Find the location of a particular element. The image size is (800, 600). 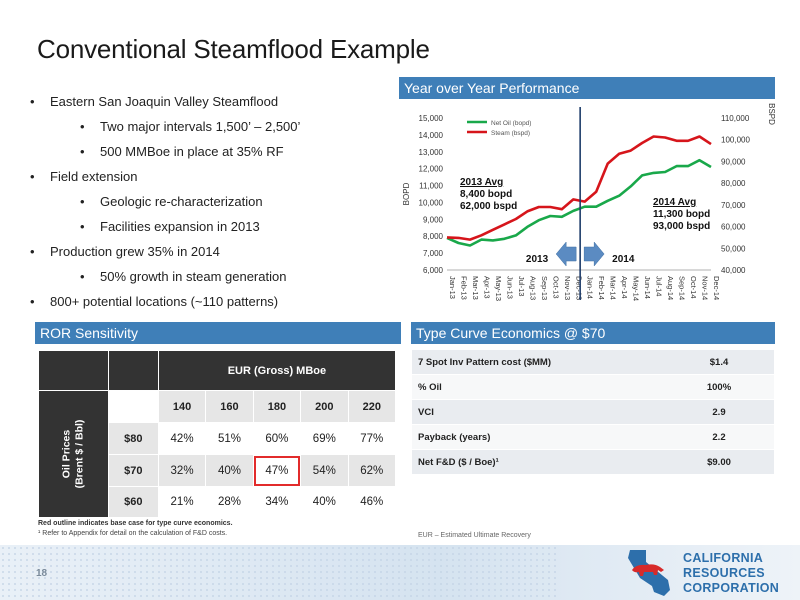

bullet-text: Production grew 35% in 2014 is located at coordinates (135, 251).